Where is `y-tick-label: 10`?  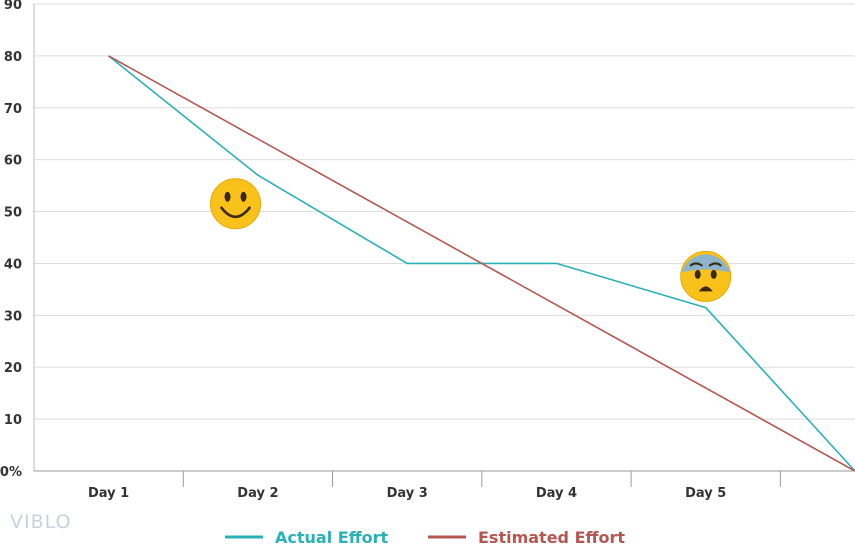
y-tick-label: 10 is located at coordinates (13, 420).